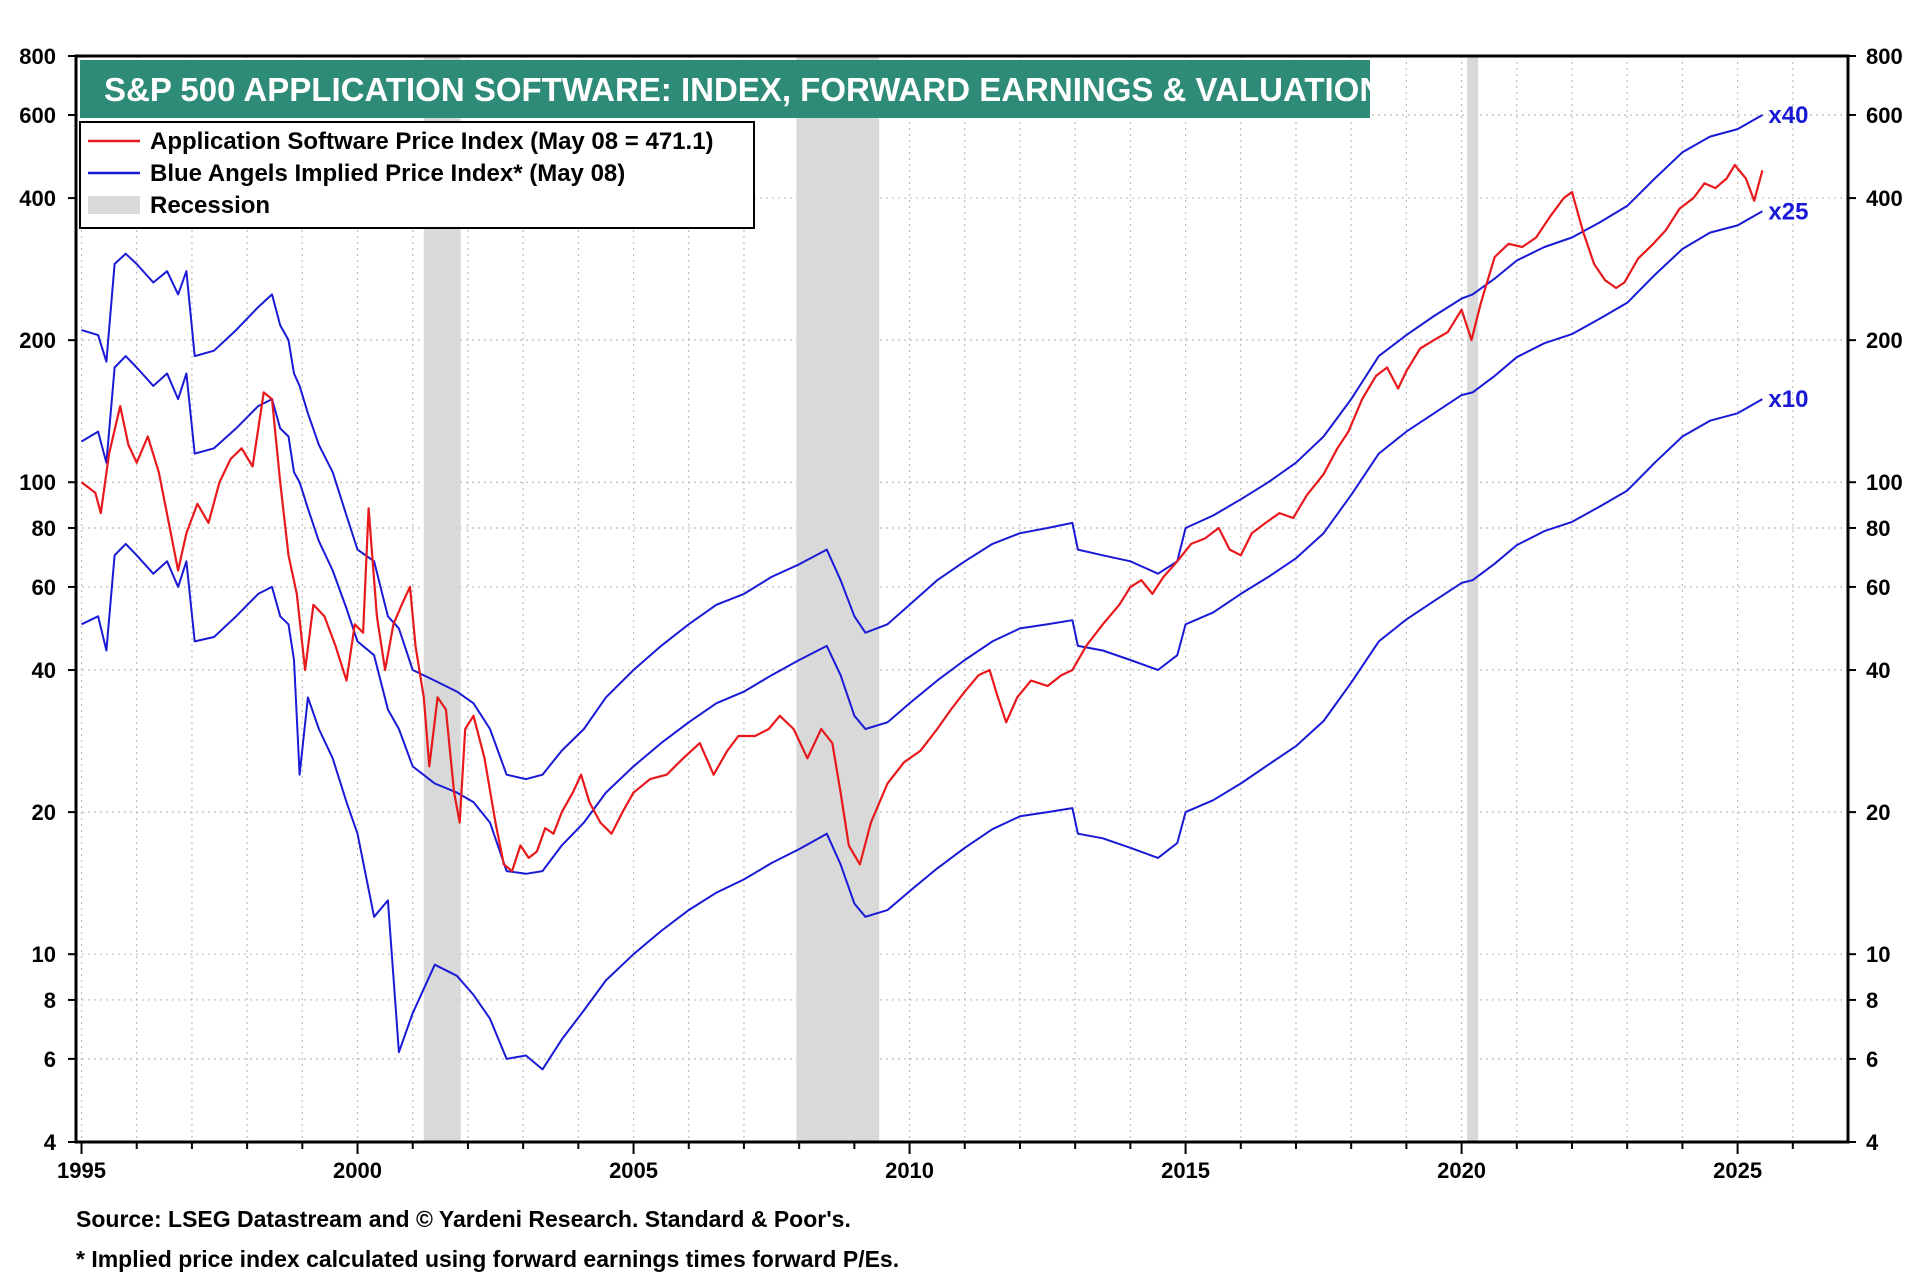 This screenshot has width=1920, height=1280. What do you see at coordinates (1884, 56) in the screenshot?
I see `y-tick-label-right: 800` at bounding box center [1884, 56].